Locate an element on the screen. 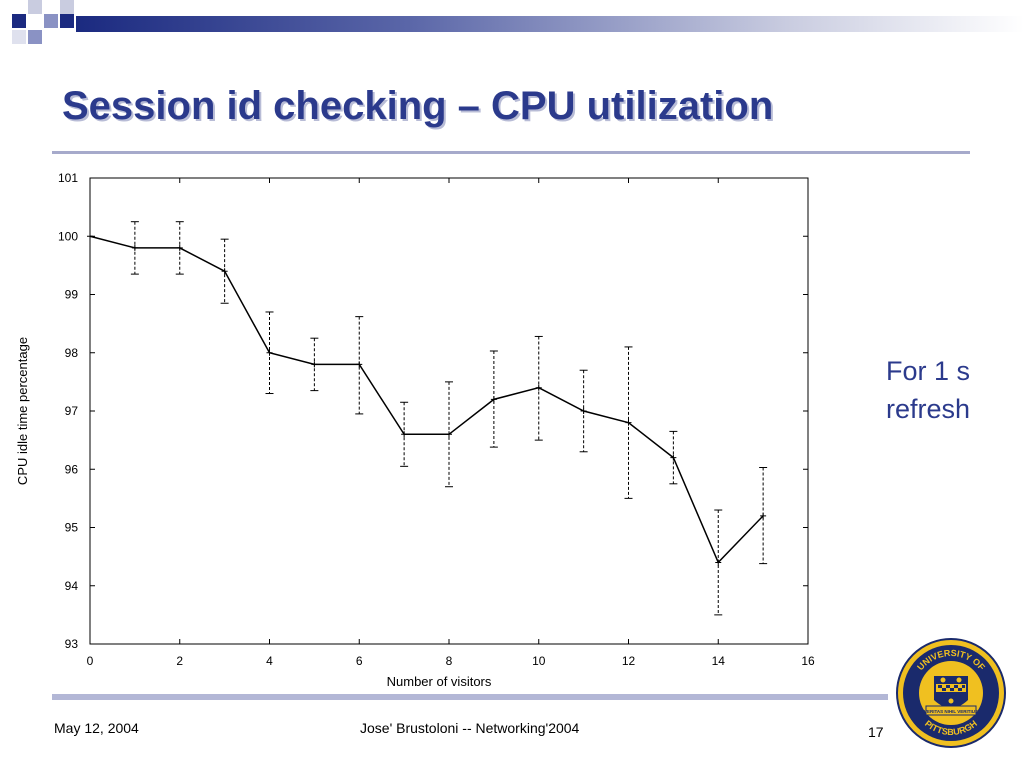  x-tick-label: 6 is located at coordinates (359, 661).